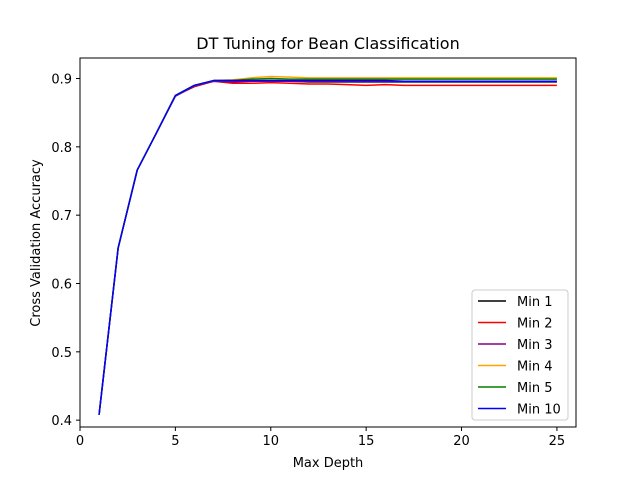  I want to click on legend: Min 1 Min 2 Min 3 Min 4 Min 5 Min 10, so click(520, 355).